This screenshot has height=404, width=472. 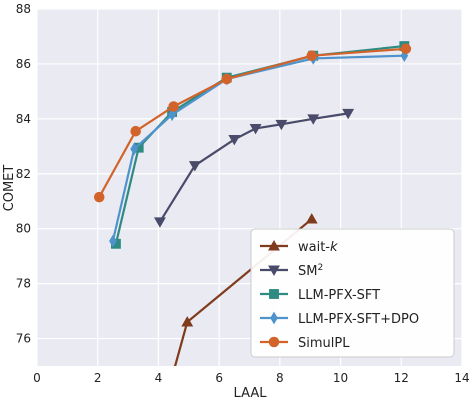 I want to click on y-tick-label: 88, so click(x=23, y=9).